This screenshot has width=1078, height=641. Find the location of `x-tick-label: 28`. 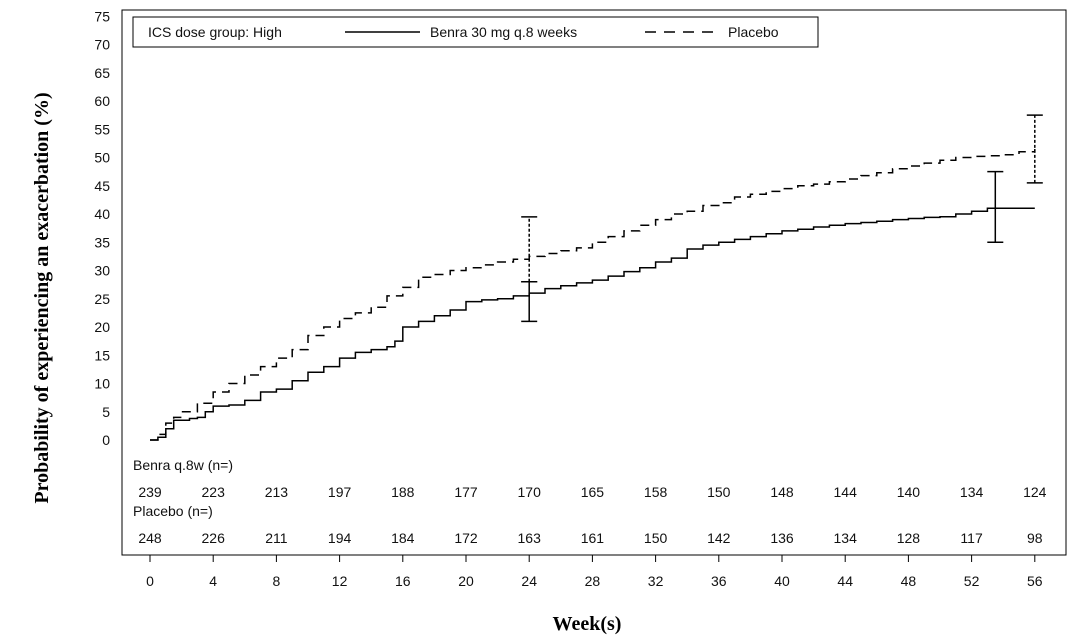

x-tick-label: 28 is located at coordinates (593, 581).